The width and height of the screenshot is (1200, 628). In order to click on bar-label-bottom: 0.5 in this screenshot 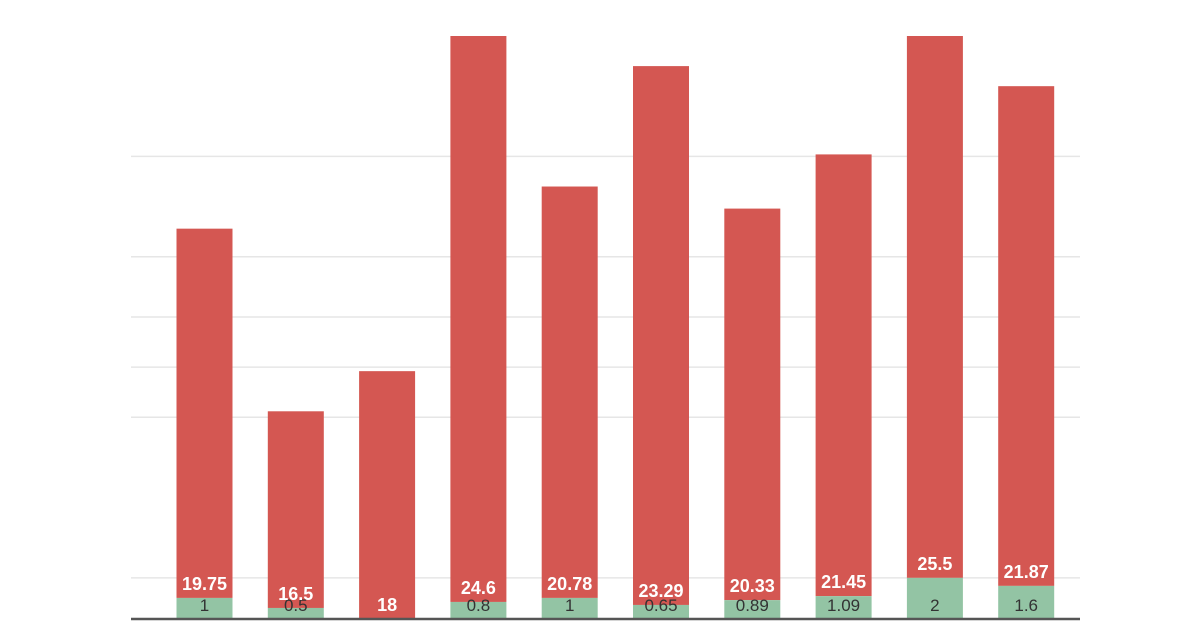, I will do `click(296, 605)`.